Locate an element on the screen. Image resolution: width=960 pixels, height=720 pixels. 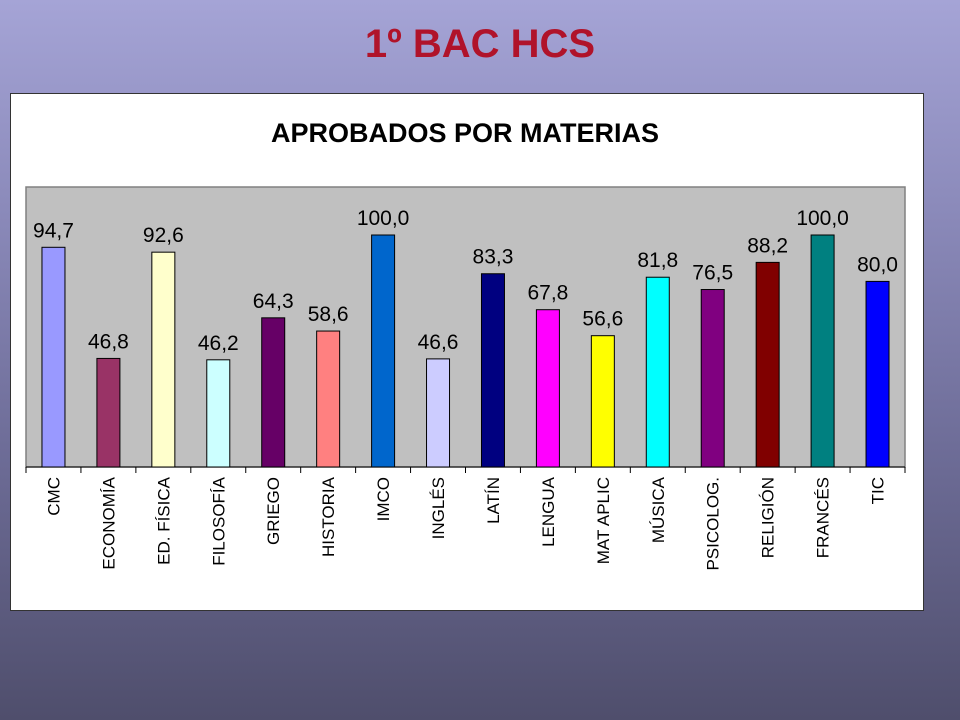
data-label: 76,5 is located at coordinates (712, 273).